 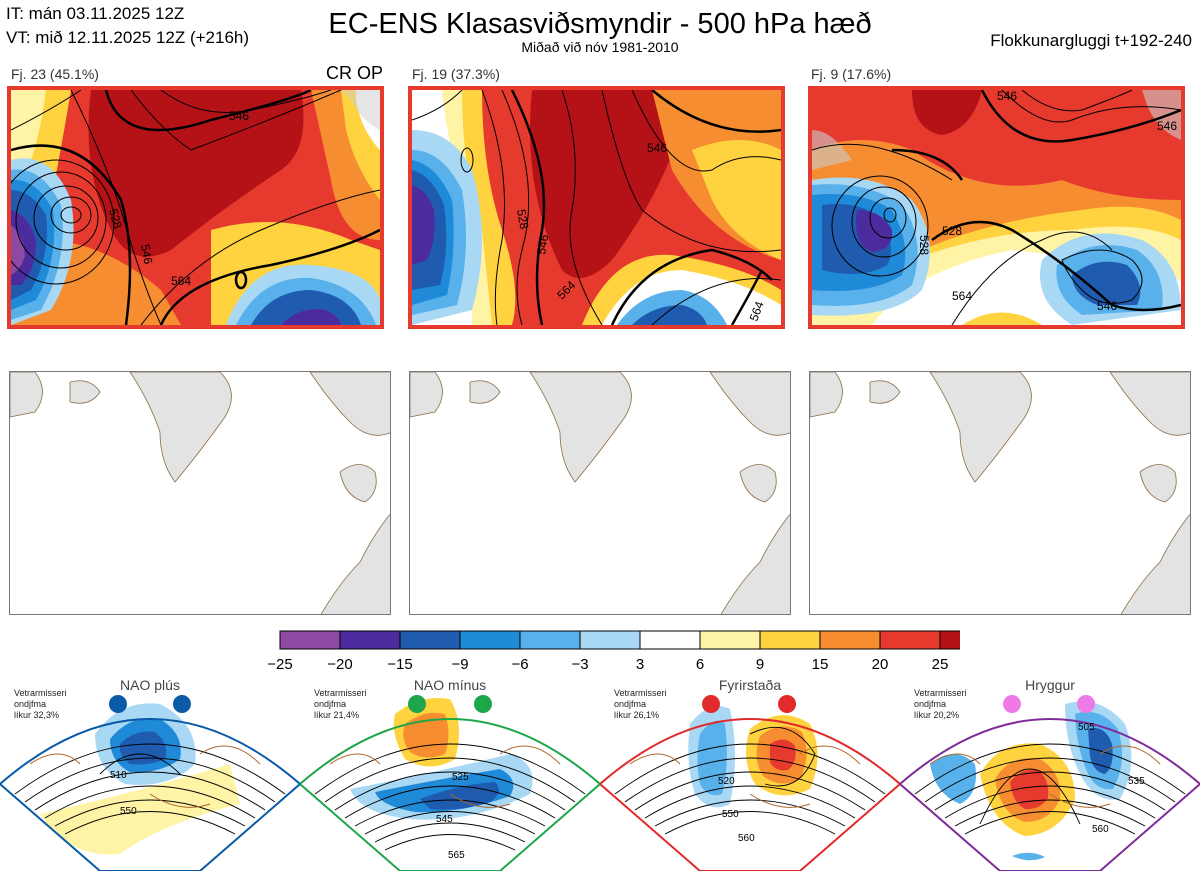 I want to click on contour-label: 565, so click(x=456, y=855).